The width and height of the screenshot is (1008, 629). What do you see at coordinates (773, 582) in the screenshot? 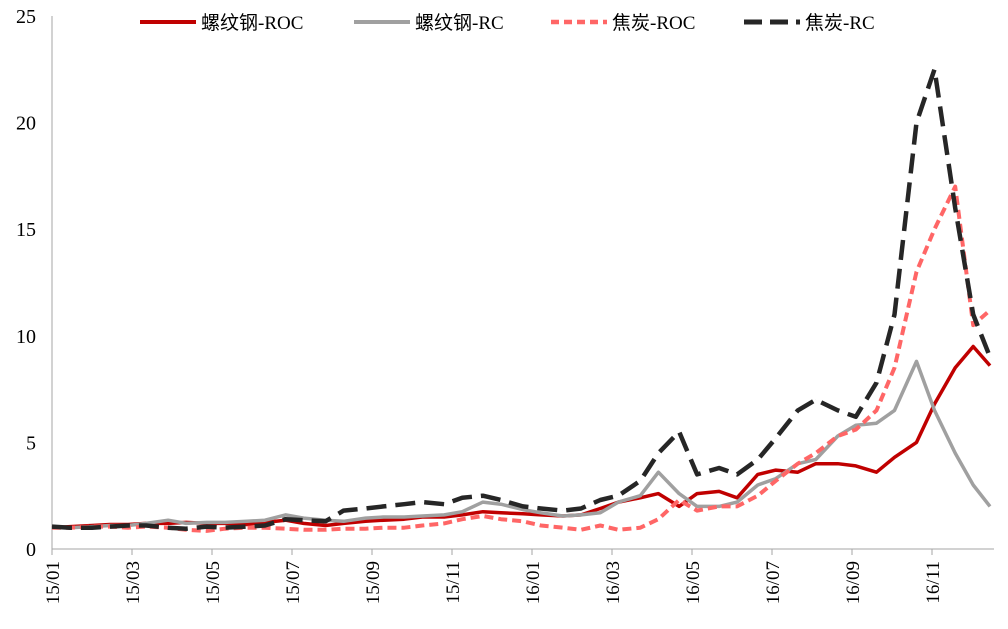
I see `x-tick-label: 16/07` at bounding box center [773, 582].